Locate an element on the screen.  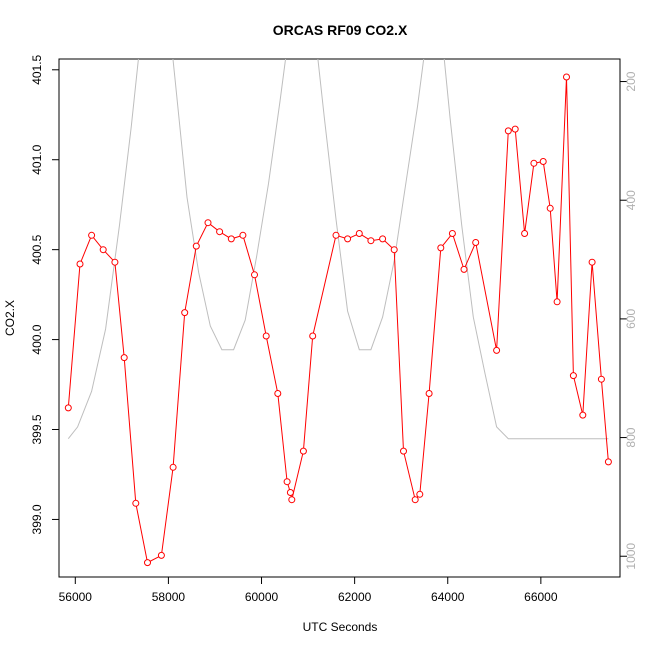
x-tick-label-2: 60000 is located at coordinates (262, 597).